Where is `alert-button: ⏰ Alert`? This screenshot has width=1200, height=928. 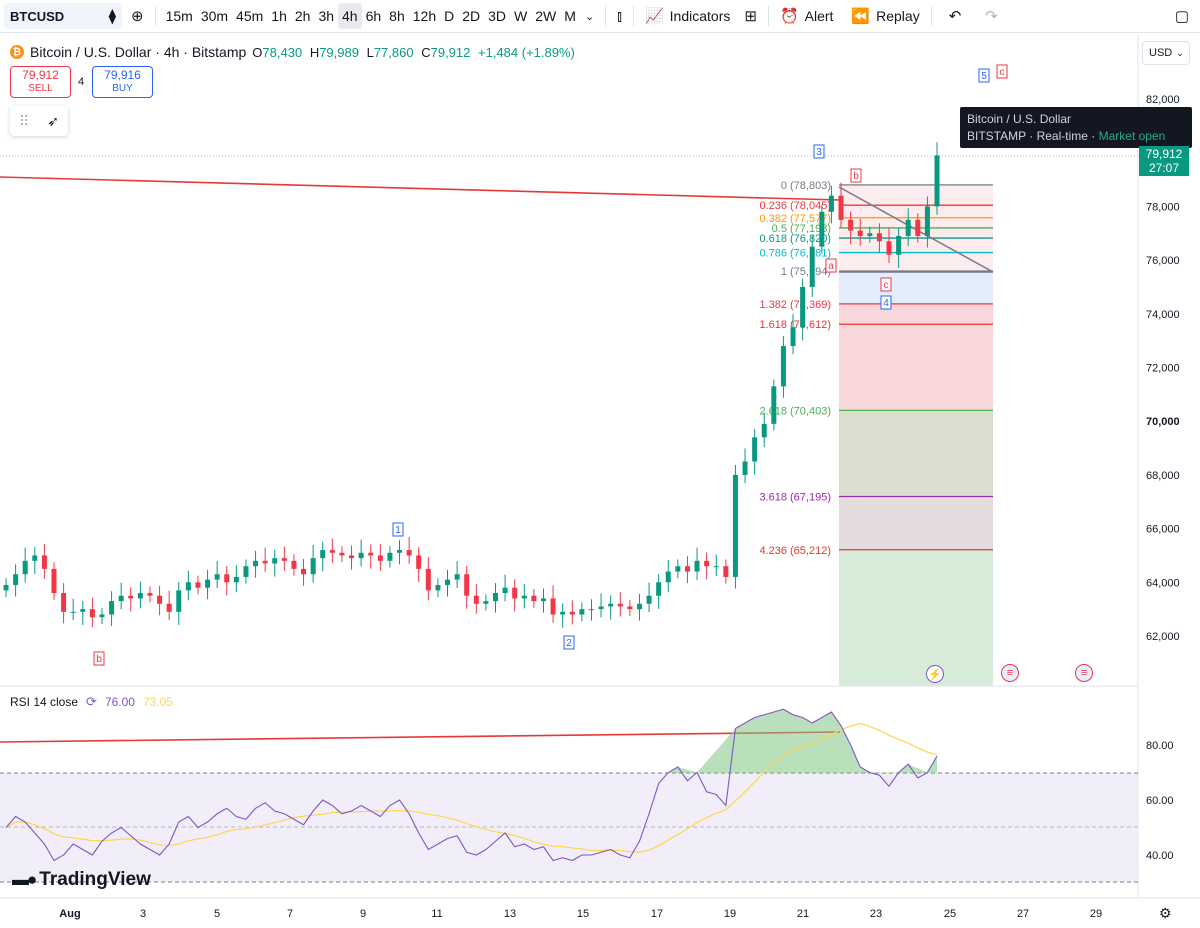
alert-button: ⏰ Alert is located at coordinates (806, 16).